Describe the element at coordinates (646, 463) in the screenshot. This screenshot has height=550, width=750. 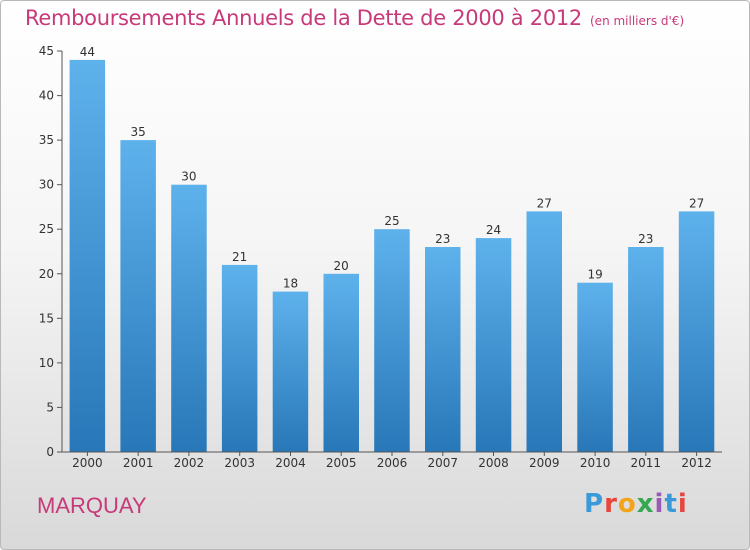
I see `x-tick-label-2011: 2011` at that location.